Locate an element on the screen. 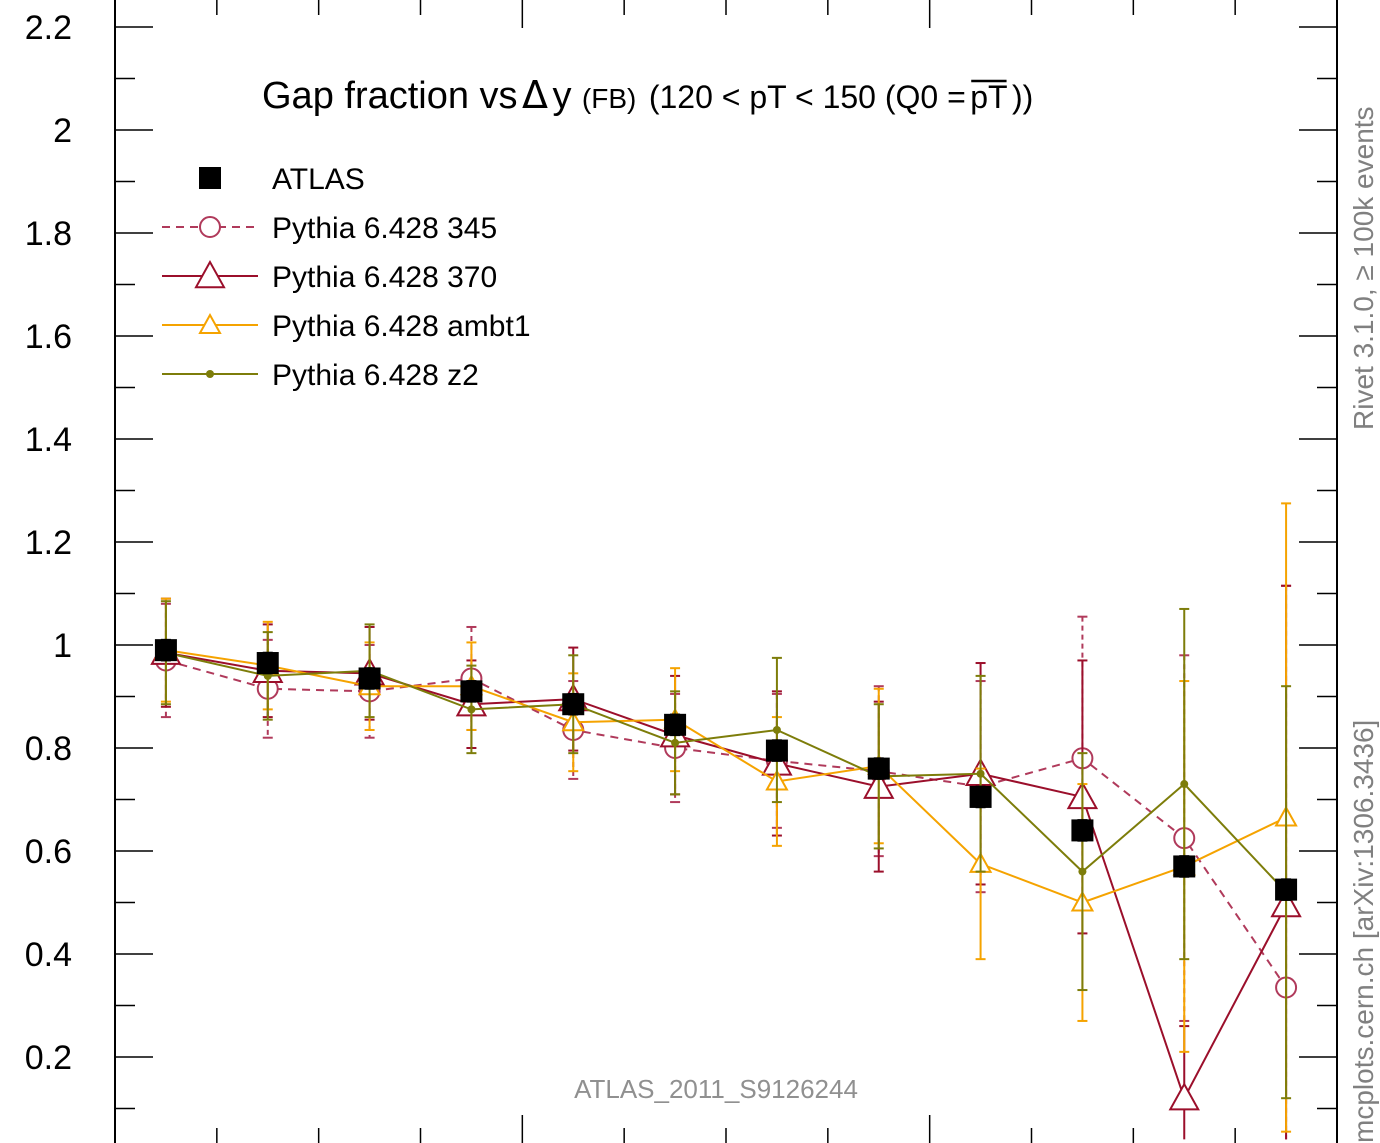 This screenshot has height=1143, width=1380. side-label-bottom: mcplots.cern.ch [arXiv:1306.3436] is located at coordinates (1363, 931).